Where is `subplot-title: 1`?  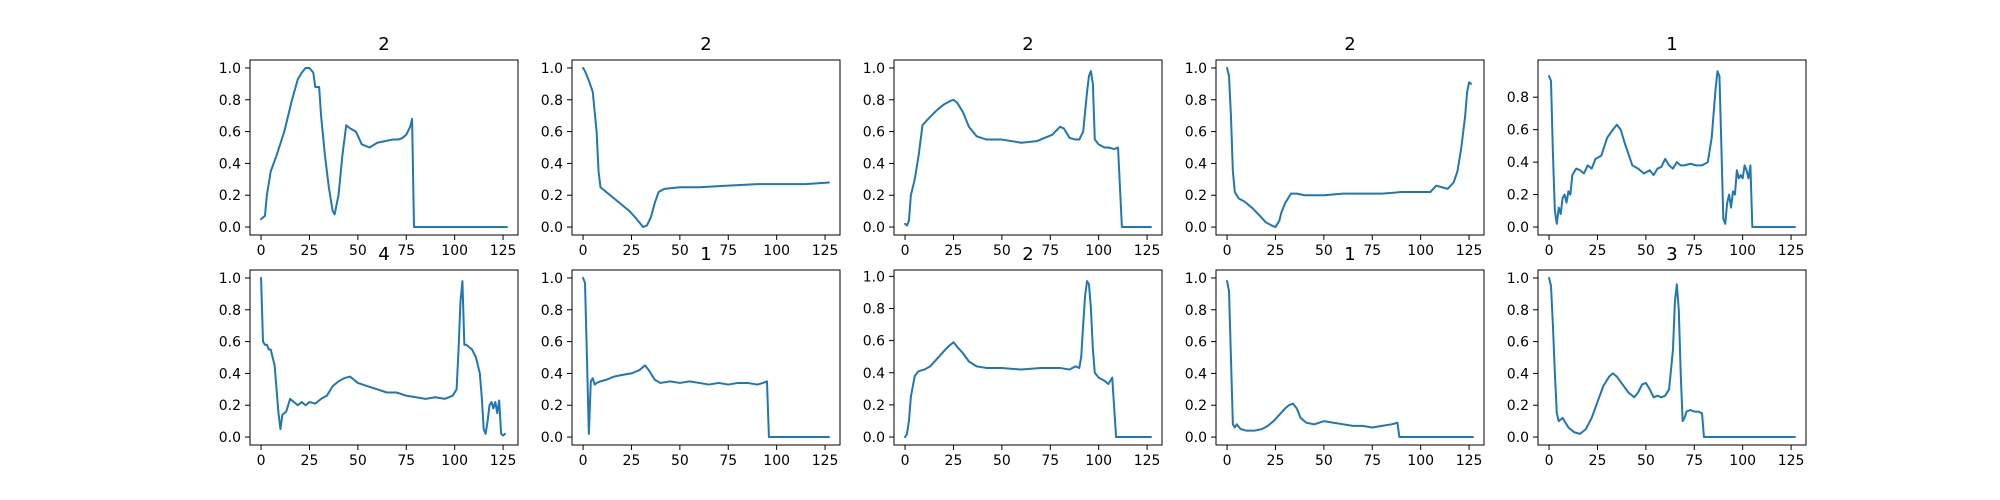 subplot-title: 1 is located at coordinates (705, 254).